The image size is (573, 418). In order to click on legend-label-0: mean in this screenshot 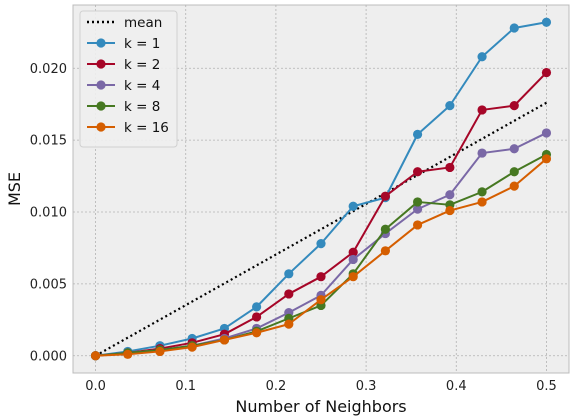, I will do `click(143, 23)`.